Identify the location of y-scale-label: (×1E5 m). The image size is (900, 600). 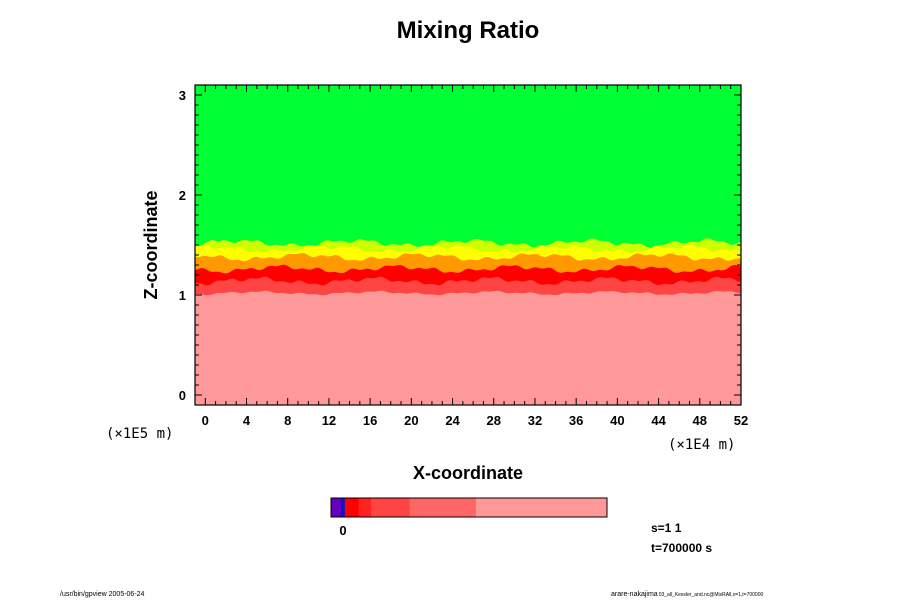
(139, 434).